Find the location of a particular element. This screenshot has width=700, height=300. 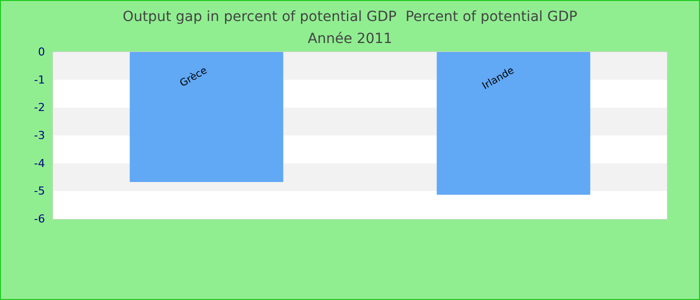

y-tick-label: 0 is located at coordinates (41, 52).